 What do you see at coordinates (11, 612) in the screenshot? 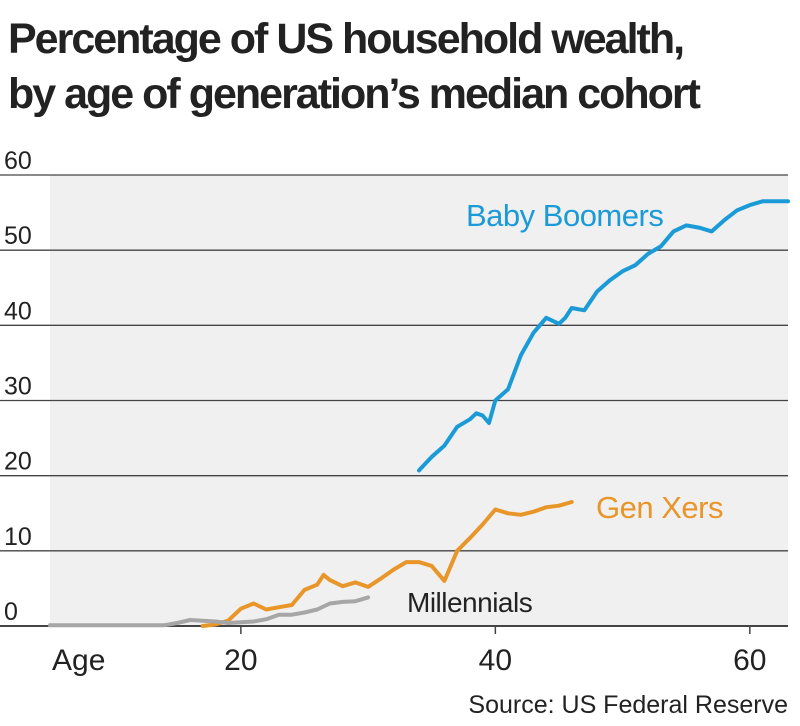
I see `y-tick-label-0: 0` at bounding box center [11, 612].